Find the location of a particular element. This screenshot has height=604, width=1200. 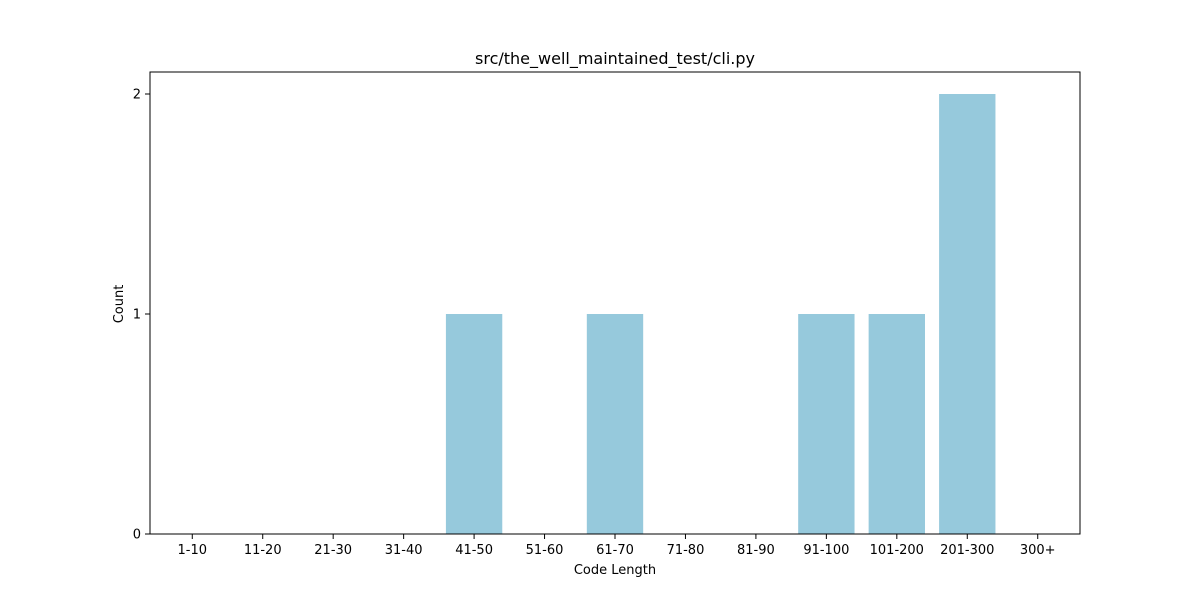

x-tick-label: 71-80 is located at coordinates (686, 550).